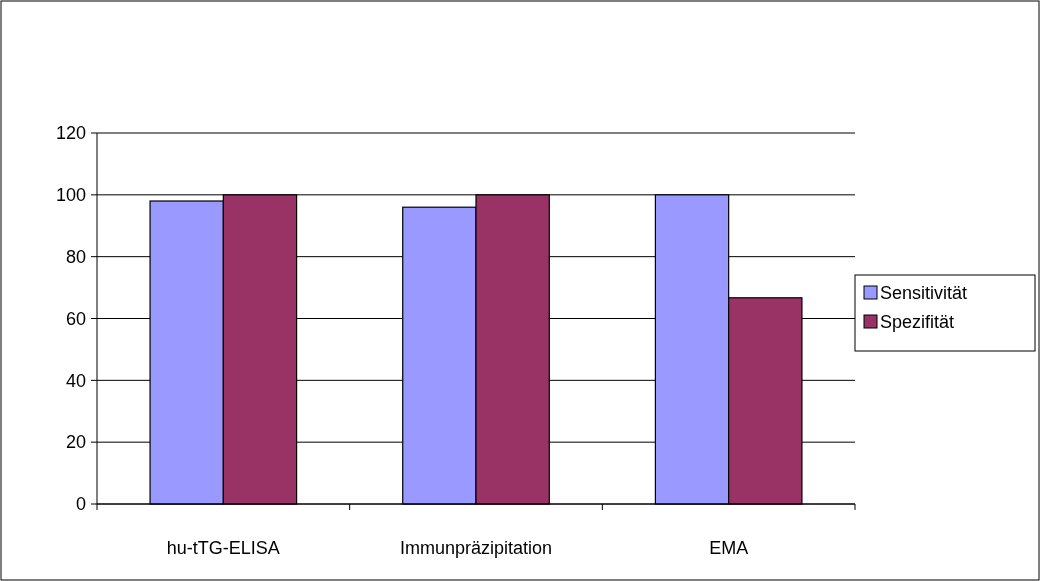 The height and width of the screenshot is (581, 1040). What do you see at coordinates (70, 195) in the screenshot?
I see `y-tick-label: 100` at bounding box center [70, 195].